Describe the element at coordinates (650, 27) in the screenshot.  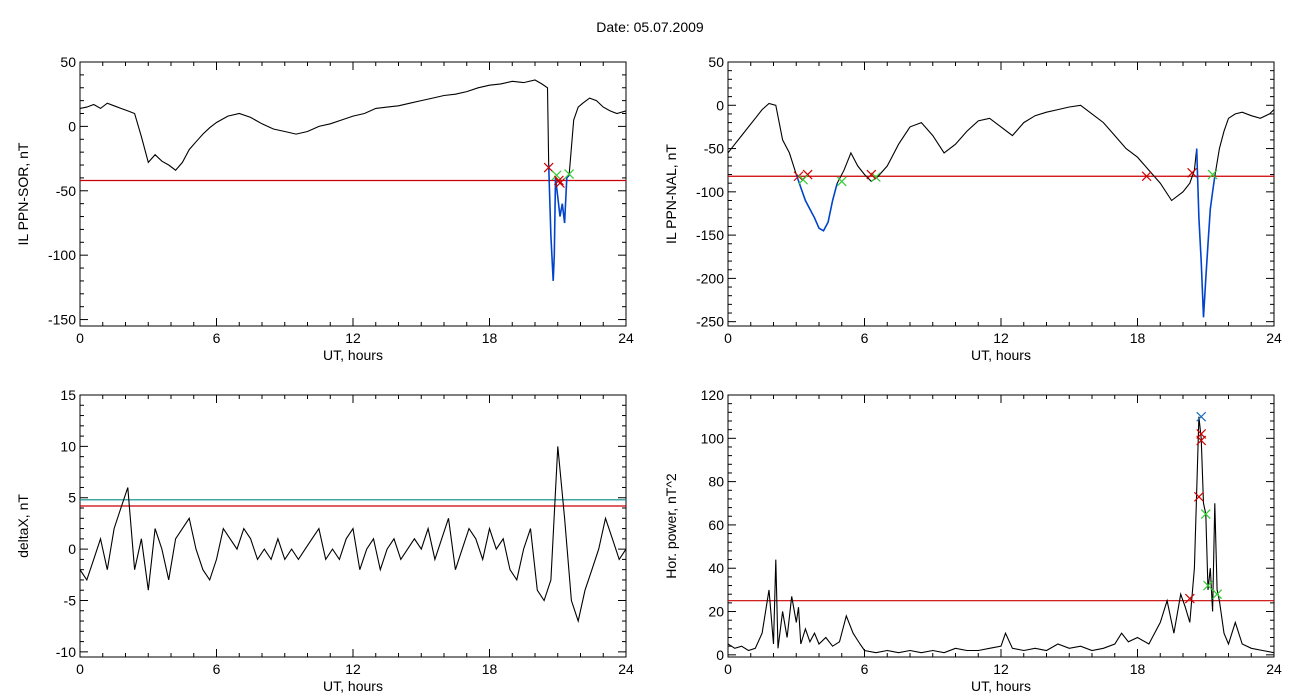
I see `figure-title: Date: 05.07.2009` at that location.